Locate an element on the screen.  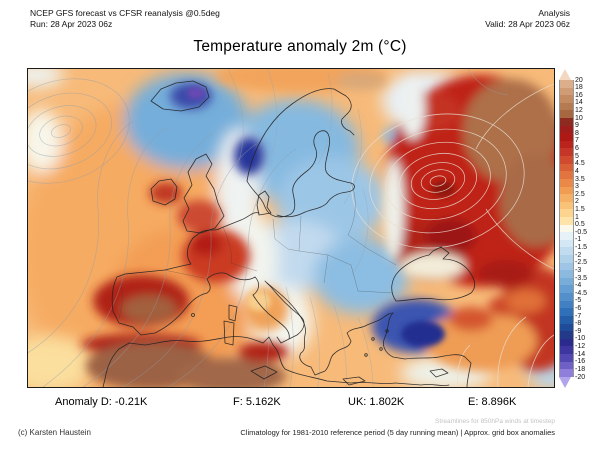
colorbar-label: 7 is located at coordinates (577, 141).